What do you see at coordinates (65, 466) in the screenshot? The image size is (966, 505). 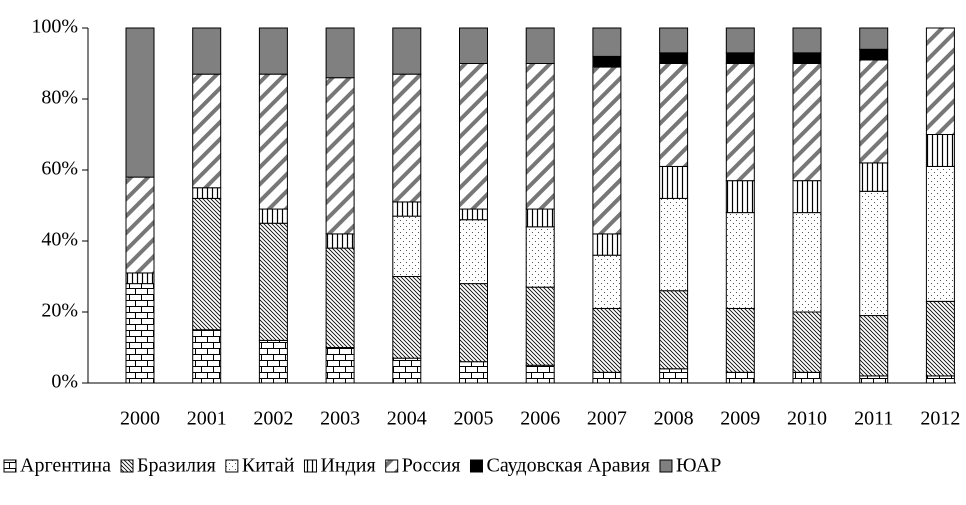 I see `legend-label: Аргентина` at bounding box center [65, 466].